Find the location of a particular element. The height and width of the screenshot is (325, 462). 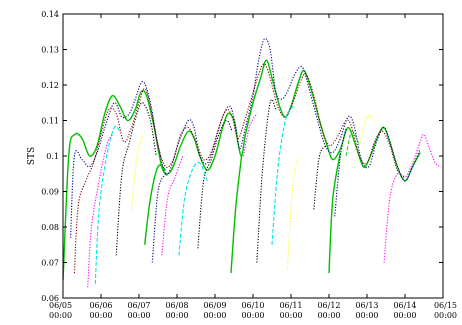

x-tick-label-date: 06/10 is located at coordinates (252, 305).